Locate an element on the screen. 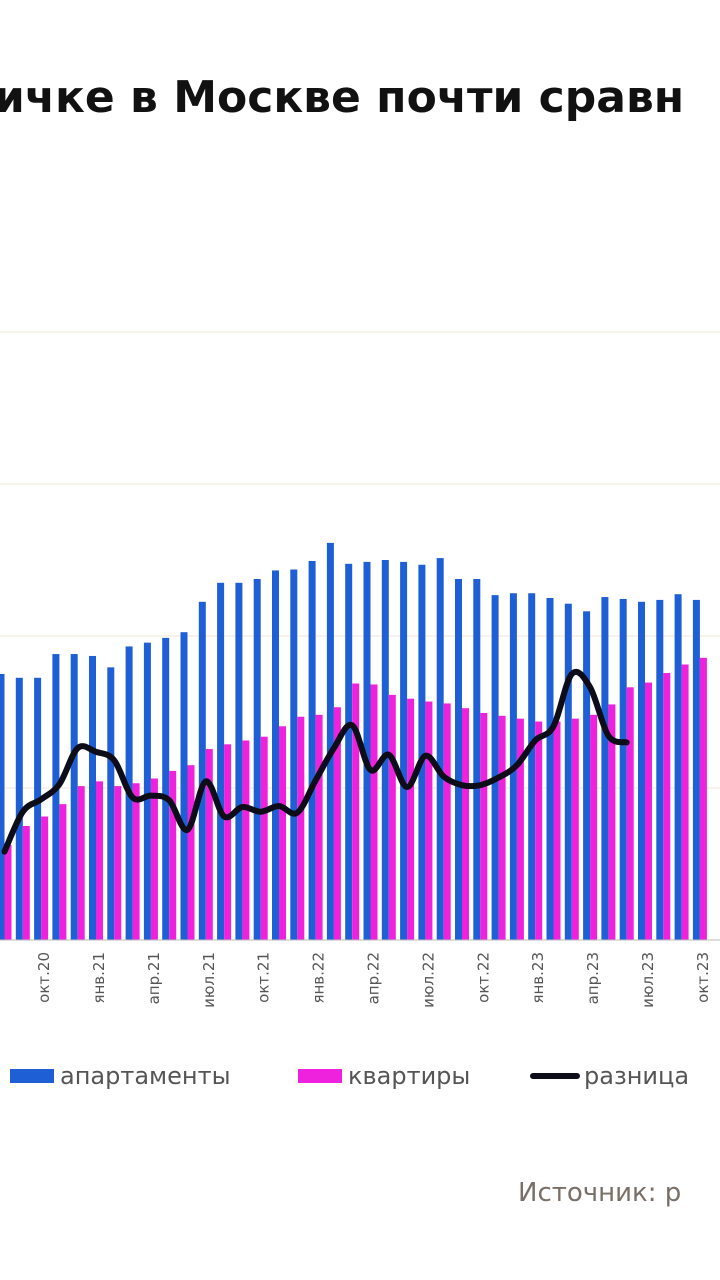  x-tick-label: апр.22 is located at coordinates (374, 978).